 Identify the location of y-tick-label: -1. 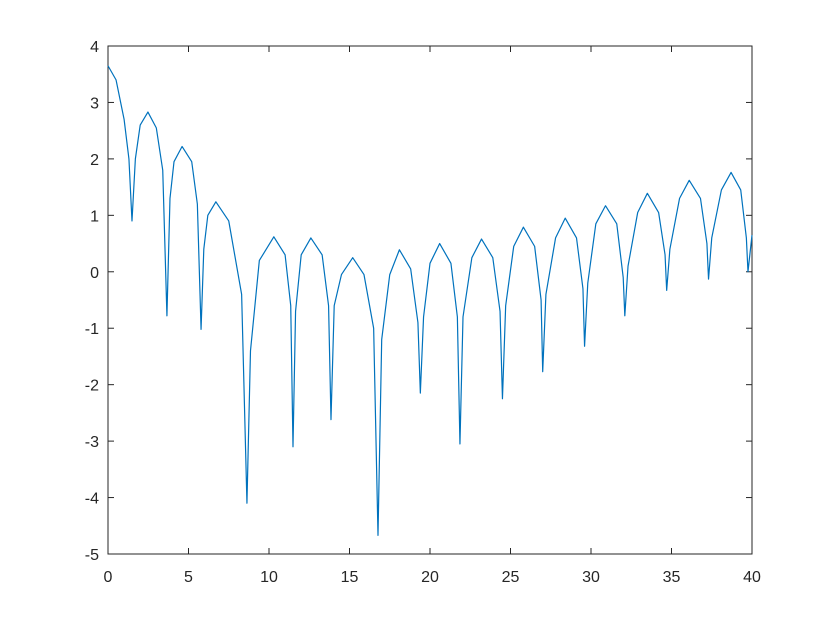
(92, 329).